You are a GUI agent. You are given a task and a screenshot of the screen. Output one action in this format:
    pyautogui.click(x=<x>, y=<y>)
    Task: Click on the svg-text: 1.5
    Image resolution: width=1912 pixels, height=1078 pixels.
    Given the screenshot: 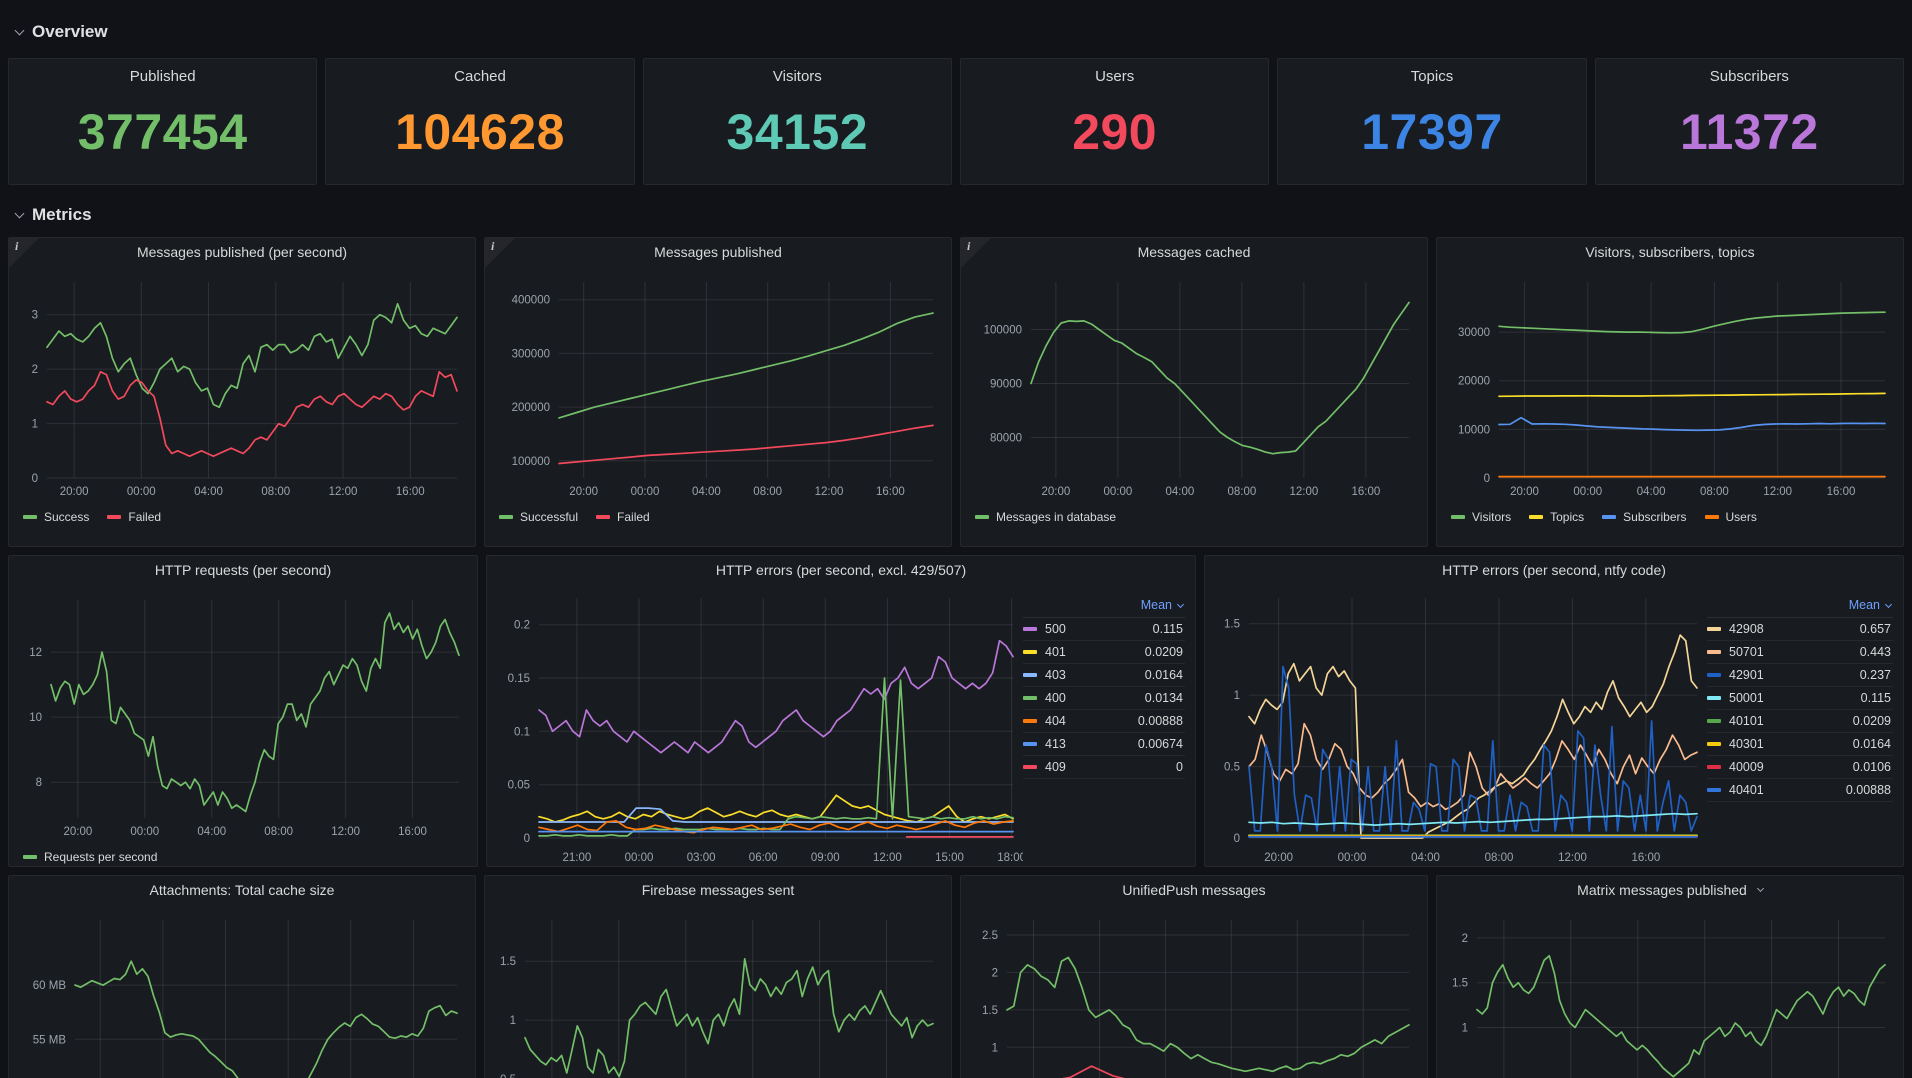 What is the action you would take?
    pyautogui.click(x=990, y=1011)
    